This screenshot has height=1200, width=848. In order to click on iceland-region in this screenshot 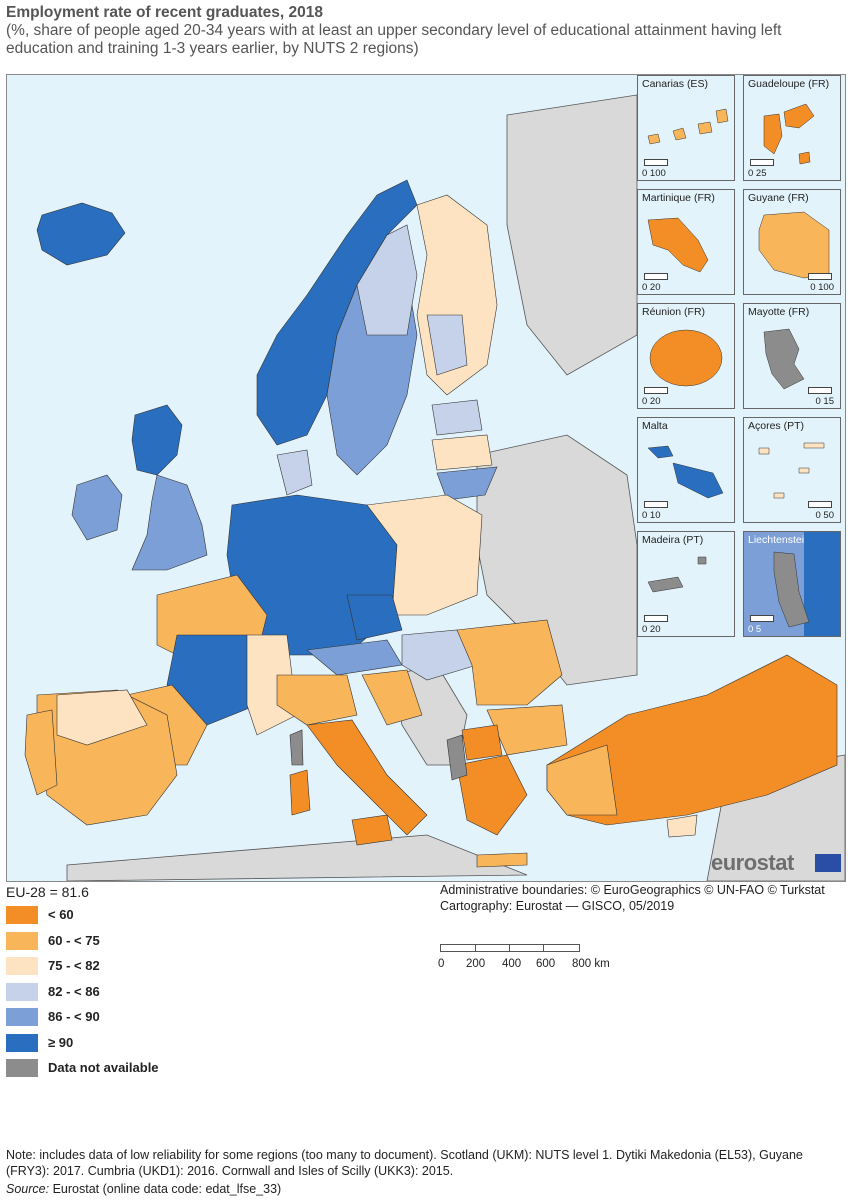, I will do `click(81, 234)`.